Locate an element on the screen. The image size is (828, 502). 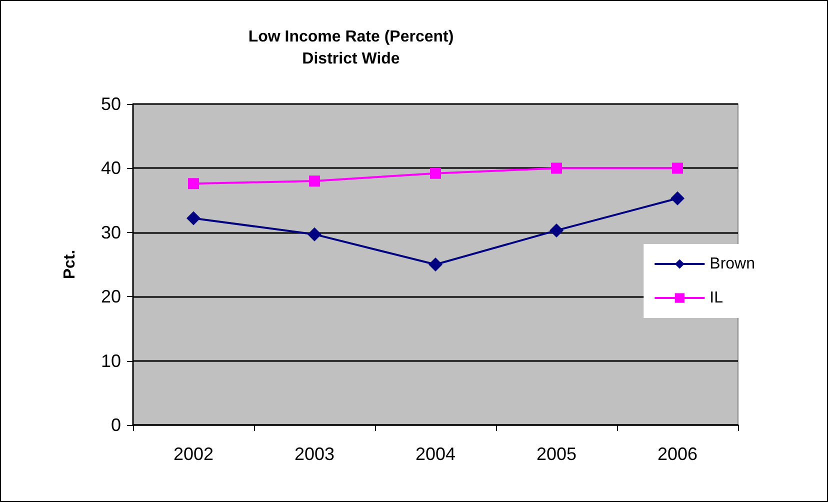
x-tick-label: 2002 is located at coordinates (193, 454).